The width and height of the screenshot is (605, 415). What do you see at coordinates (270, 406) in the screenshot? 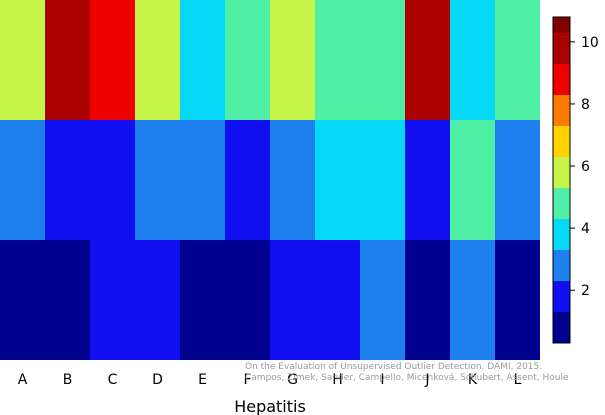
I see `x-axis-title: Hepatitis` at bounding box center [270, 406].